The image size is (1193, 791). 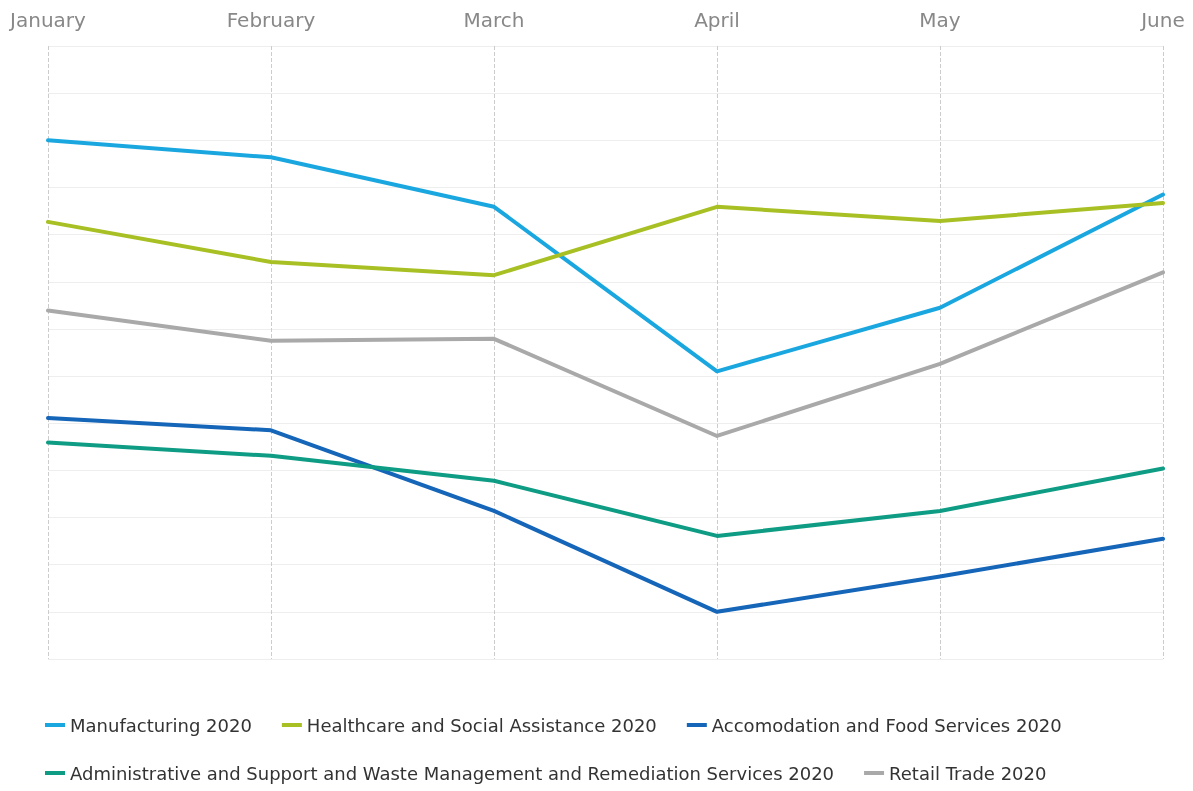 I want to click on x-tick-label: June, so click(x=1162, y=20).